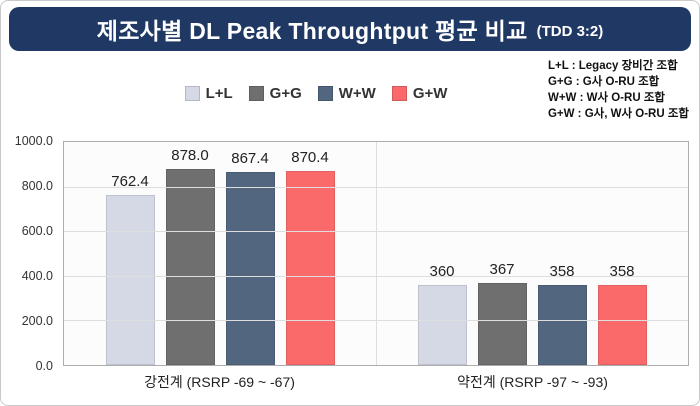 Image resolution: width=700 pixels, height=406 pixels. What do you see at coordinates (33, 141) in the screenshot?
I see `y-axis-tick: 1000.0` at bounding box center [33, 141].